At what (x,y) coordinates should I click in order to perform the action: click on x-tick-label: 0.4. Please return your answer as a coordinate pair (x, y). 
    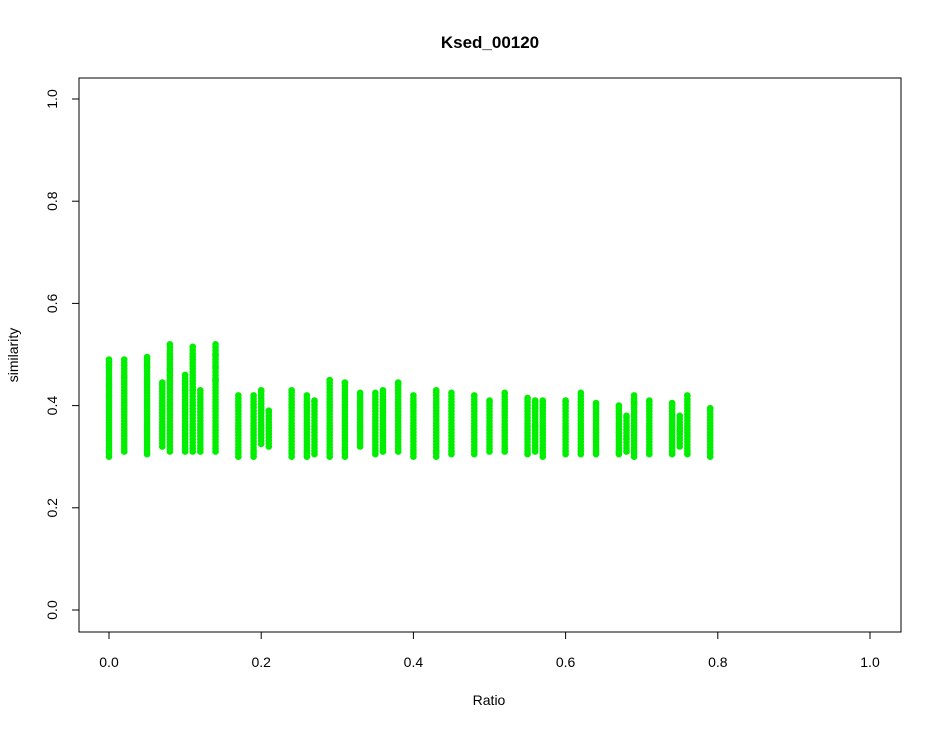
    Looking at the image, I should click on (414, 662).